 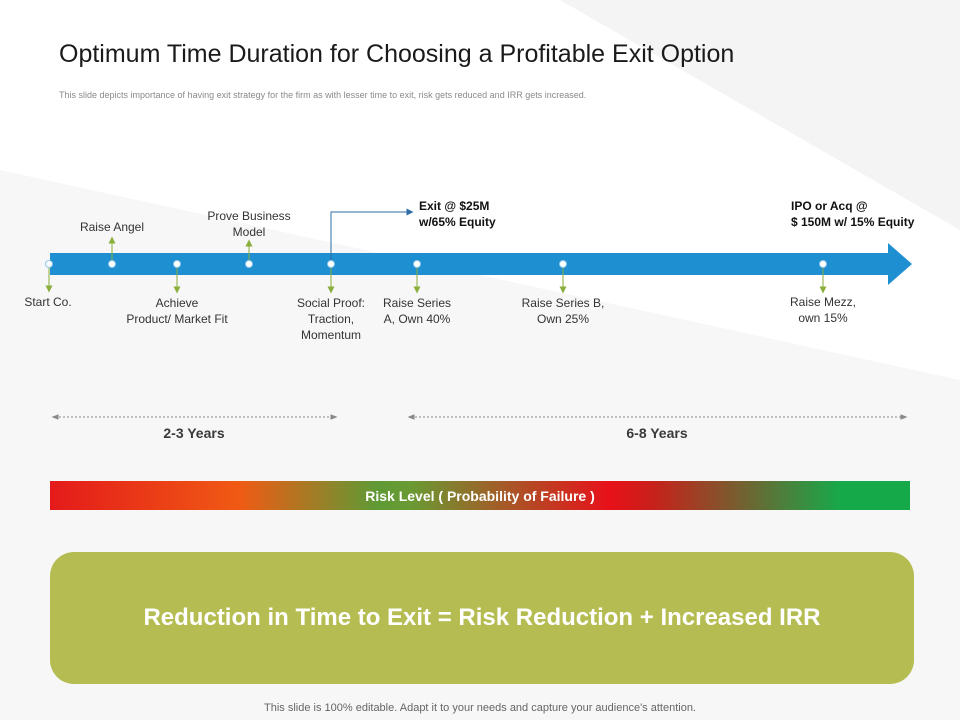 I want to click on milestone-raise-angel: Raise Angel, so click(x=112, y=227).